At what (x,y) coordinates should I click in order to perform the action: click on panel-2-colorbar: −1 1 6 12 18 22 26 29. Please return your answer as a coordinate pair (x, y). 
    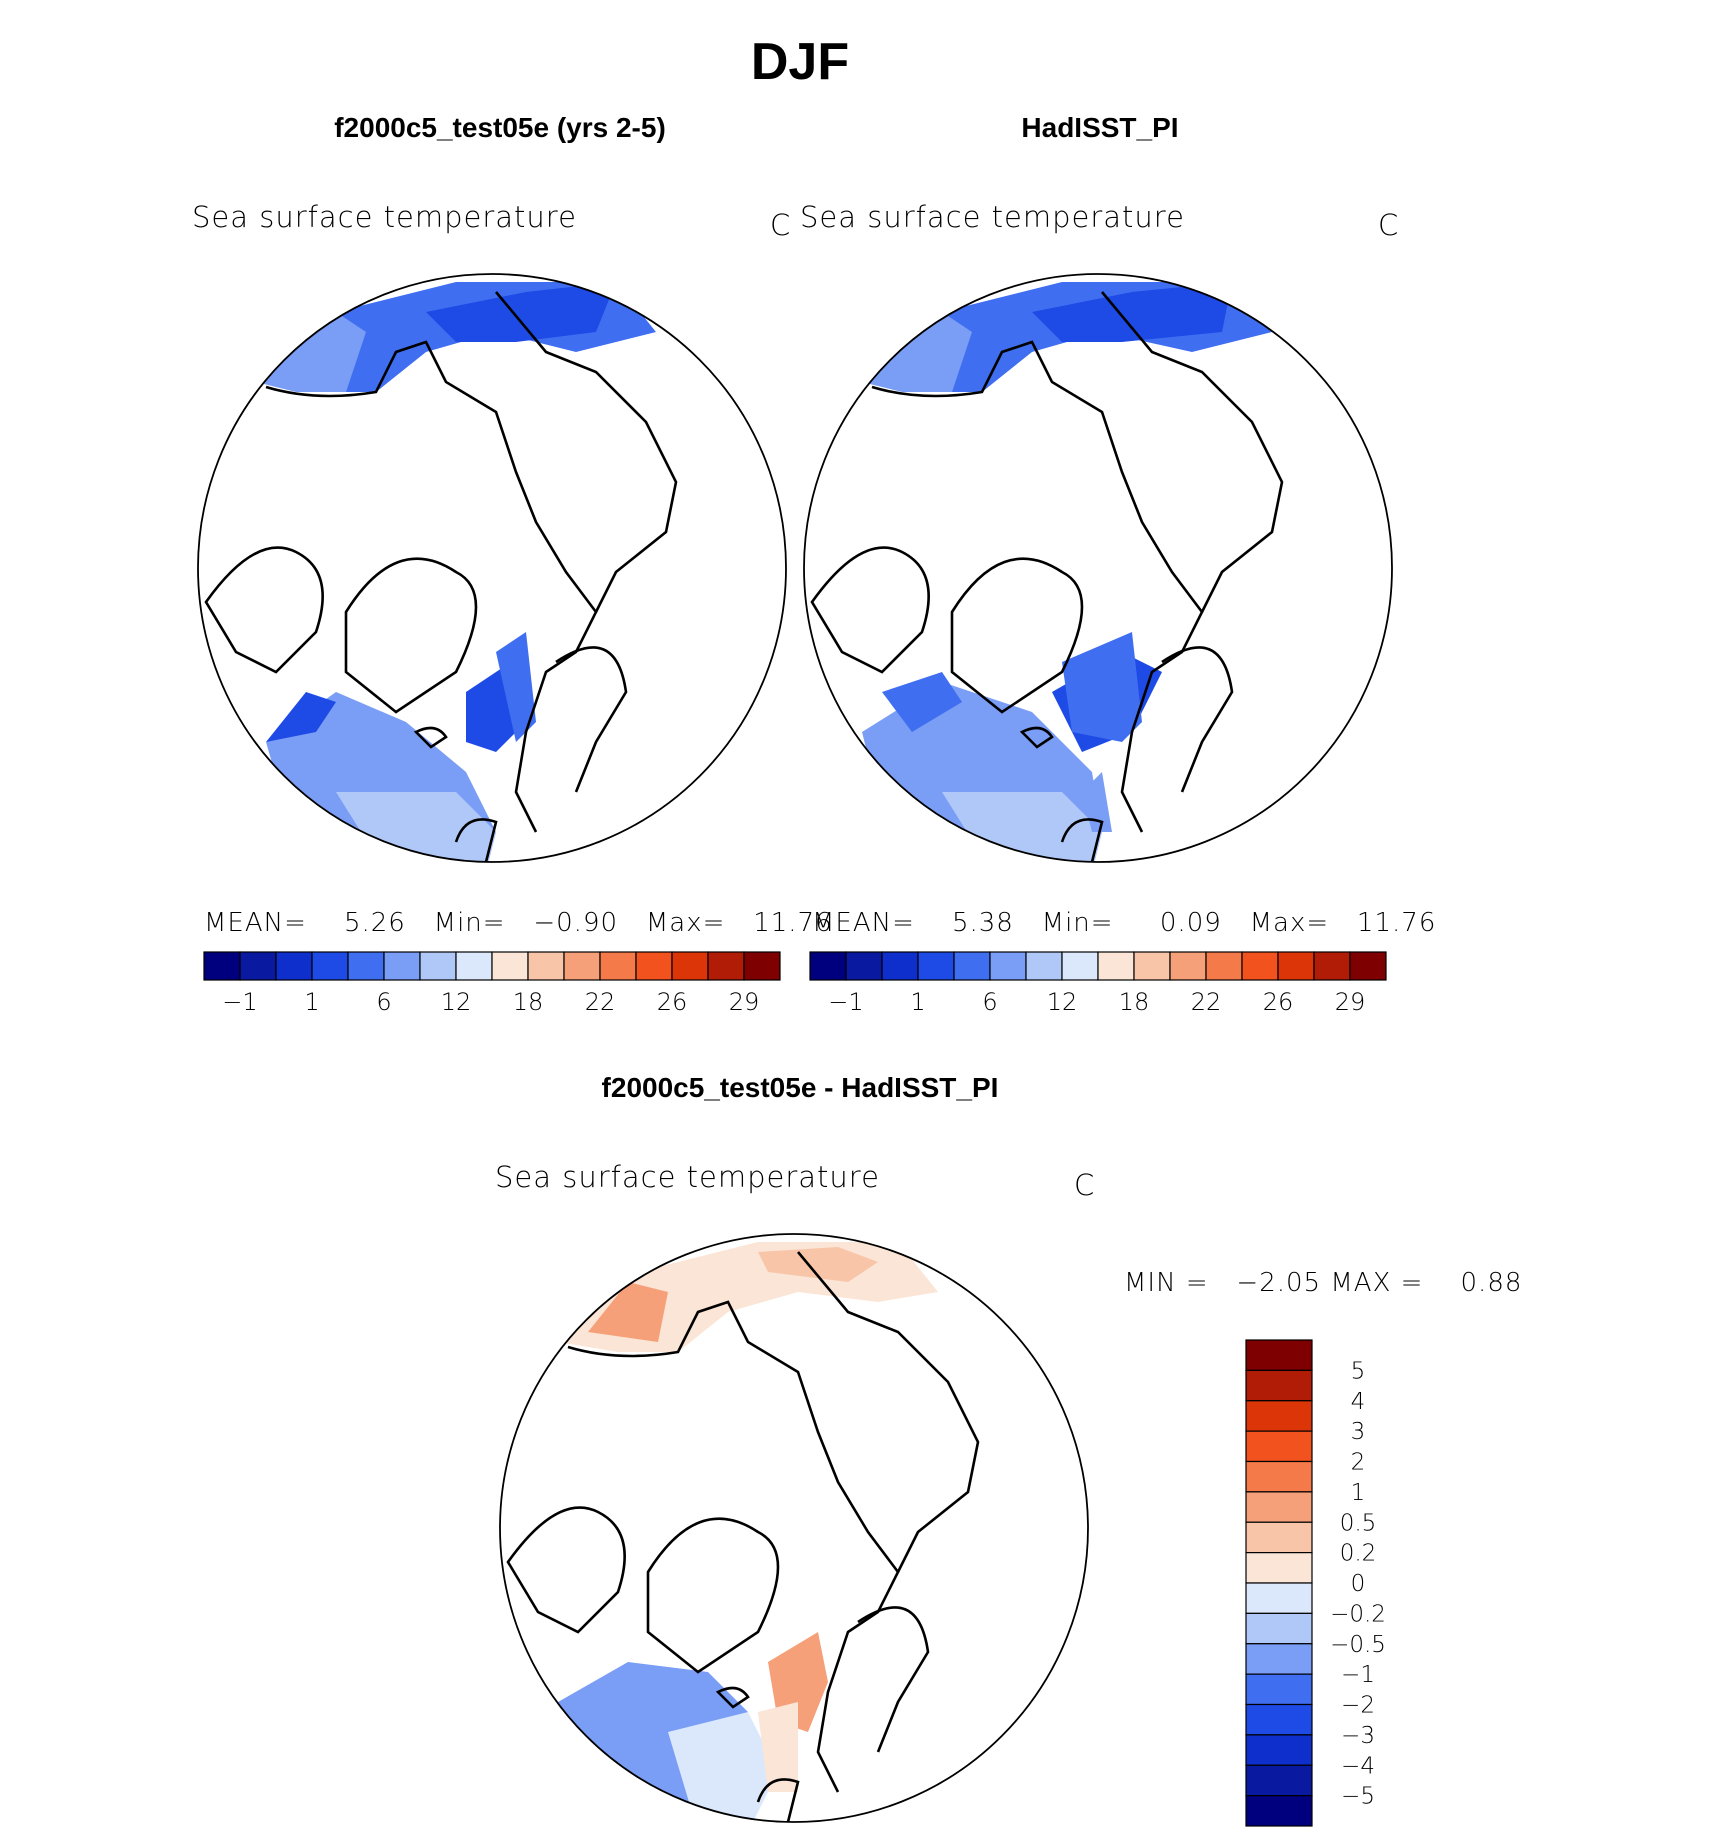
    Looking at the image, I should click on (1098, 983).